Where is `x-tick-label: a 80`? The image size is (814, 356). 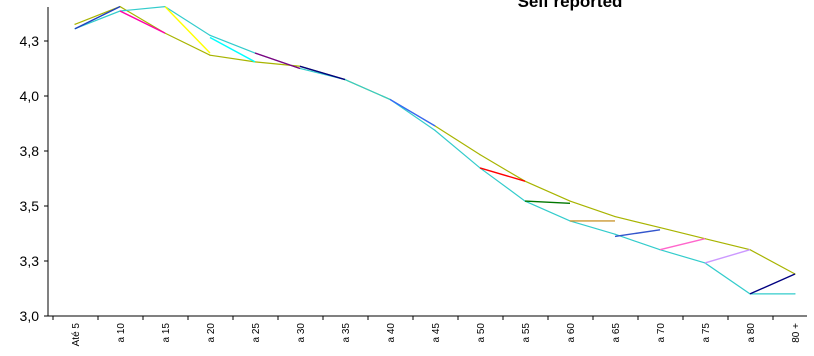 x-tick-label: a 80 is located at coordinates (751, 333).